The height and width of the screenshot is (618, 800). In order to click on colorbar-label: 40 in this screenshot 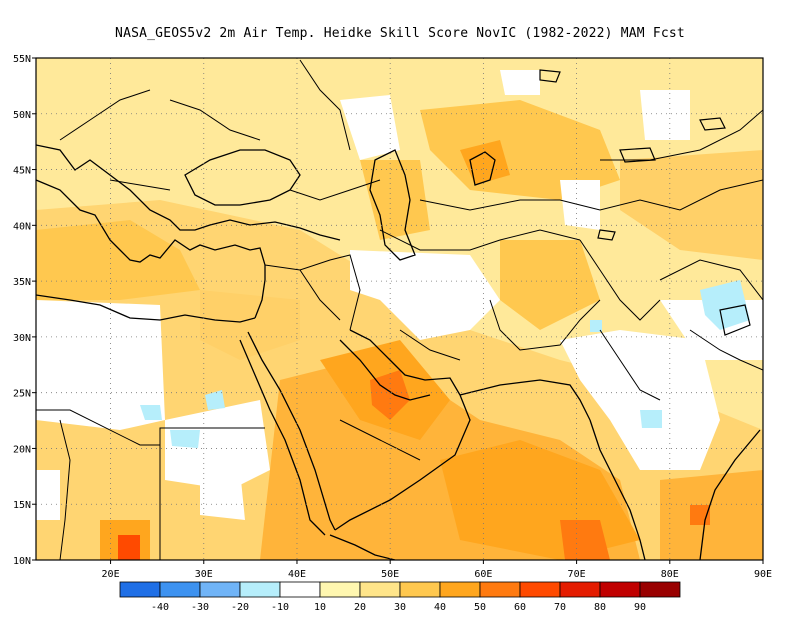, I will do `click(440, 607)`.